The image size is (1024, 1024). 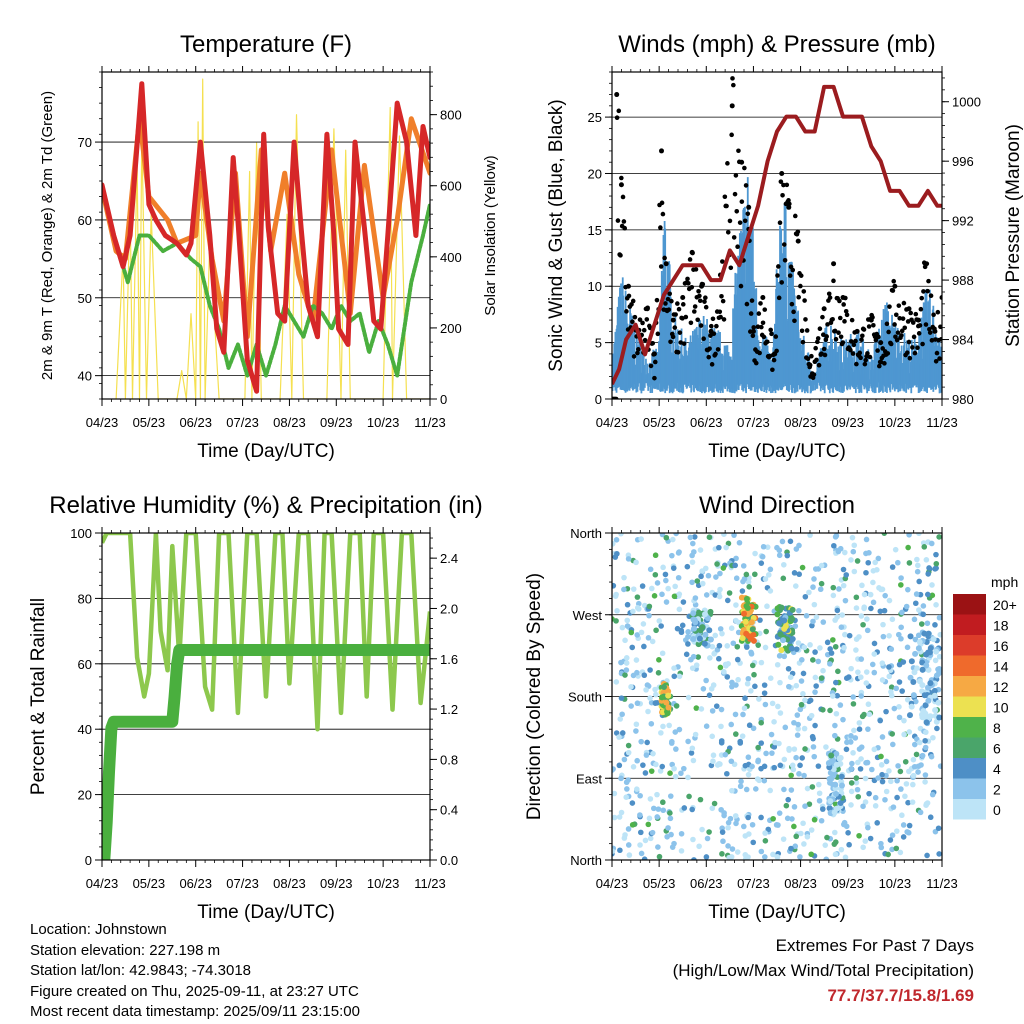 What do you see at coordinates (449, 860) in the screenshot?
I see `humidity-y2tick-label: 0.0` at bounding box center [449, 860].